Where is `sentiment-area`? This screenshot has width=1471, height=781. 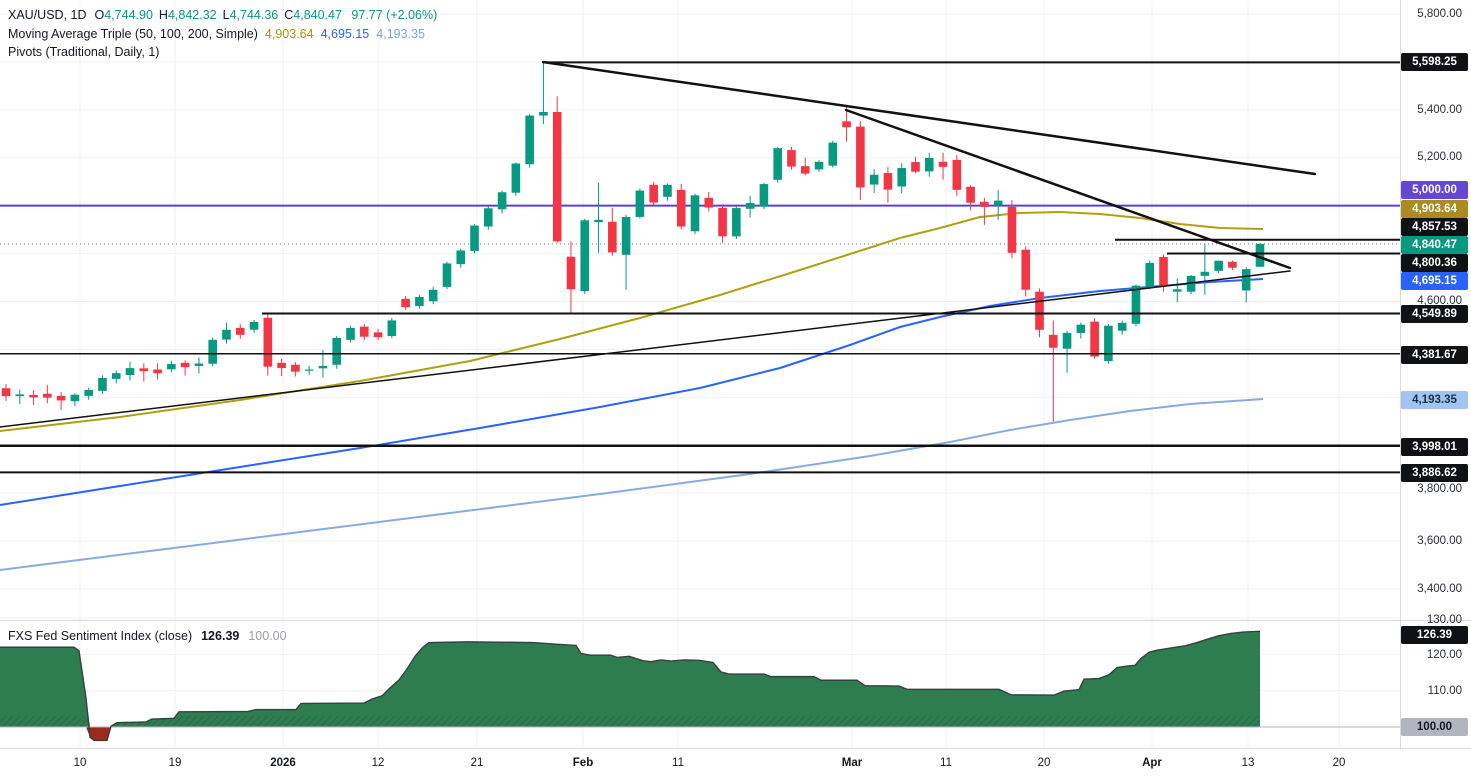
sentiment-area is located at coordinates (700, 686).